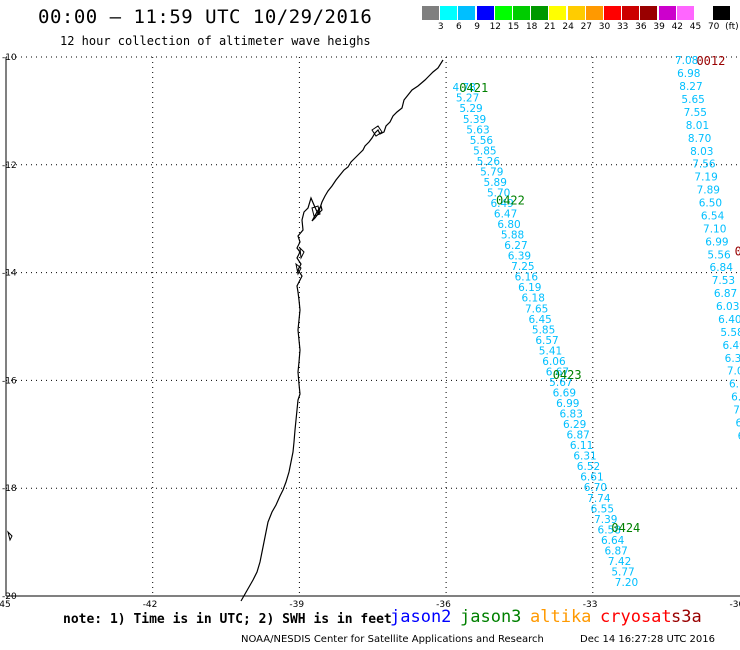 This screenshot has width=740, height=650. I want to click on track2-value: 8.27, so click(690, 87).